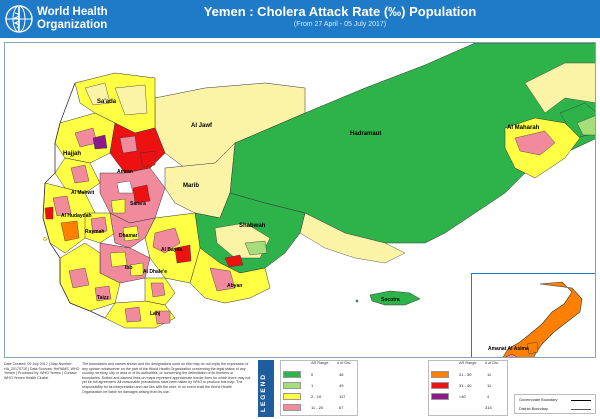 This screenshot has height=419, width=600. What do you see at coordinates (316, 396) in the screenshot?
I see `legend-range: 2 - 10` at bounding box center [316, 396].